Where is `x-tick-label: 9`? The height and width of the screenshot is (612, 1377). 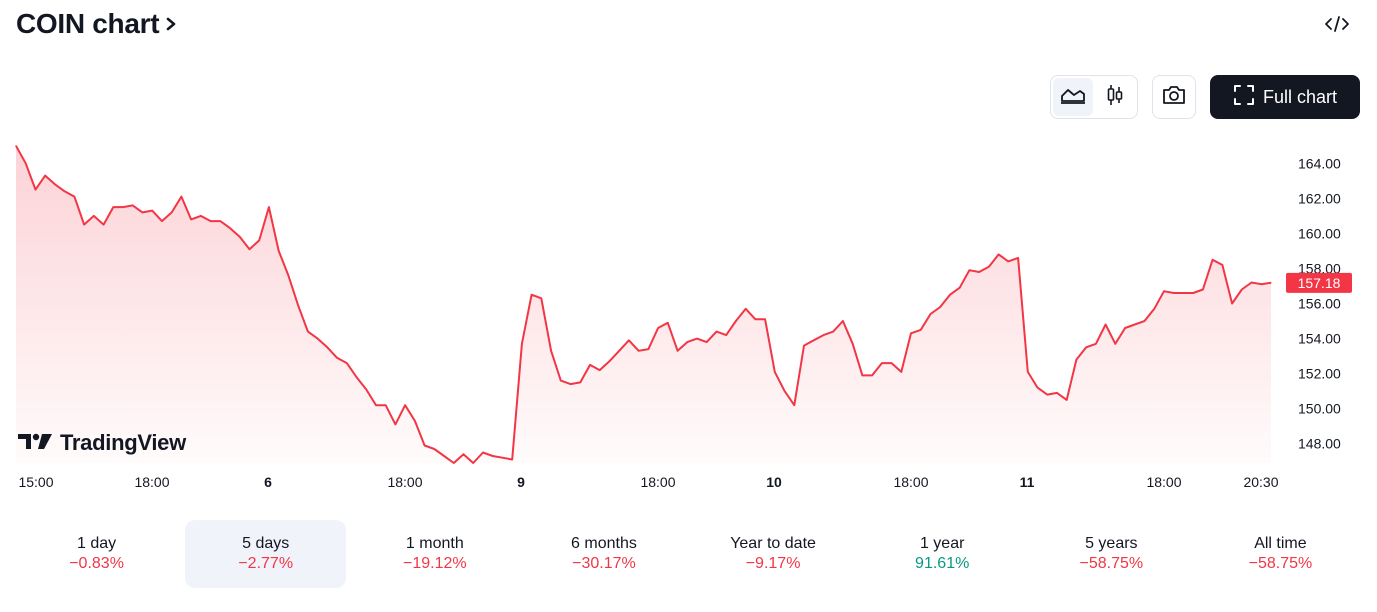 x-tick-label: 9 is located at coordinates (521, 482).